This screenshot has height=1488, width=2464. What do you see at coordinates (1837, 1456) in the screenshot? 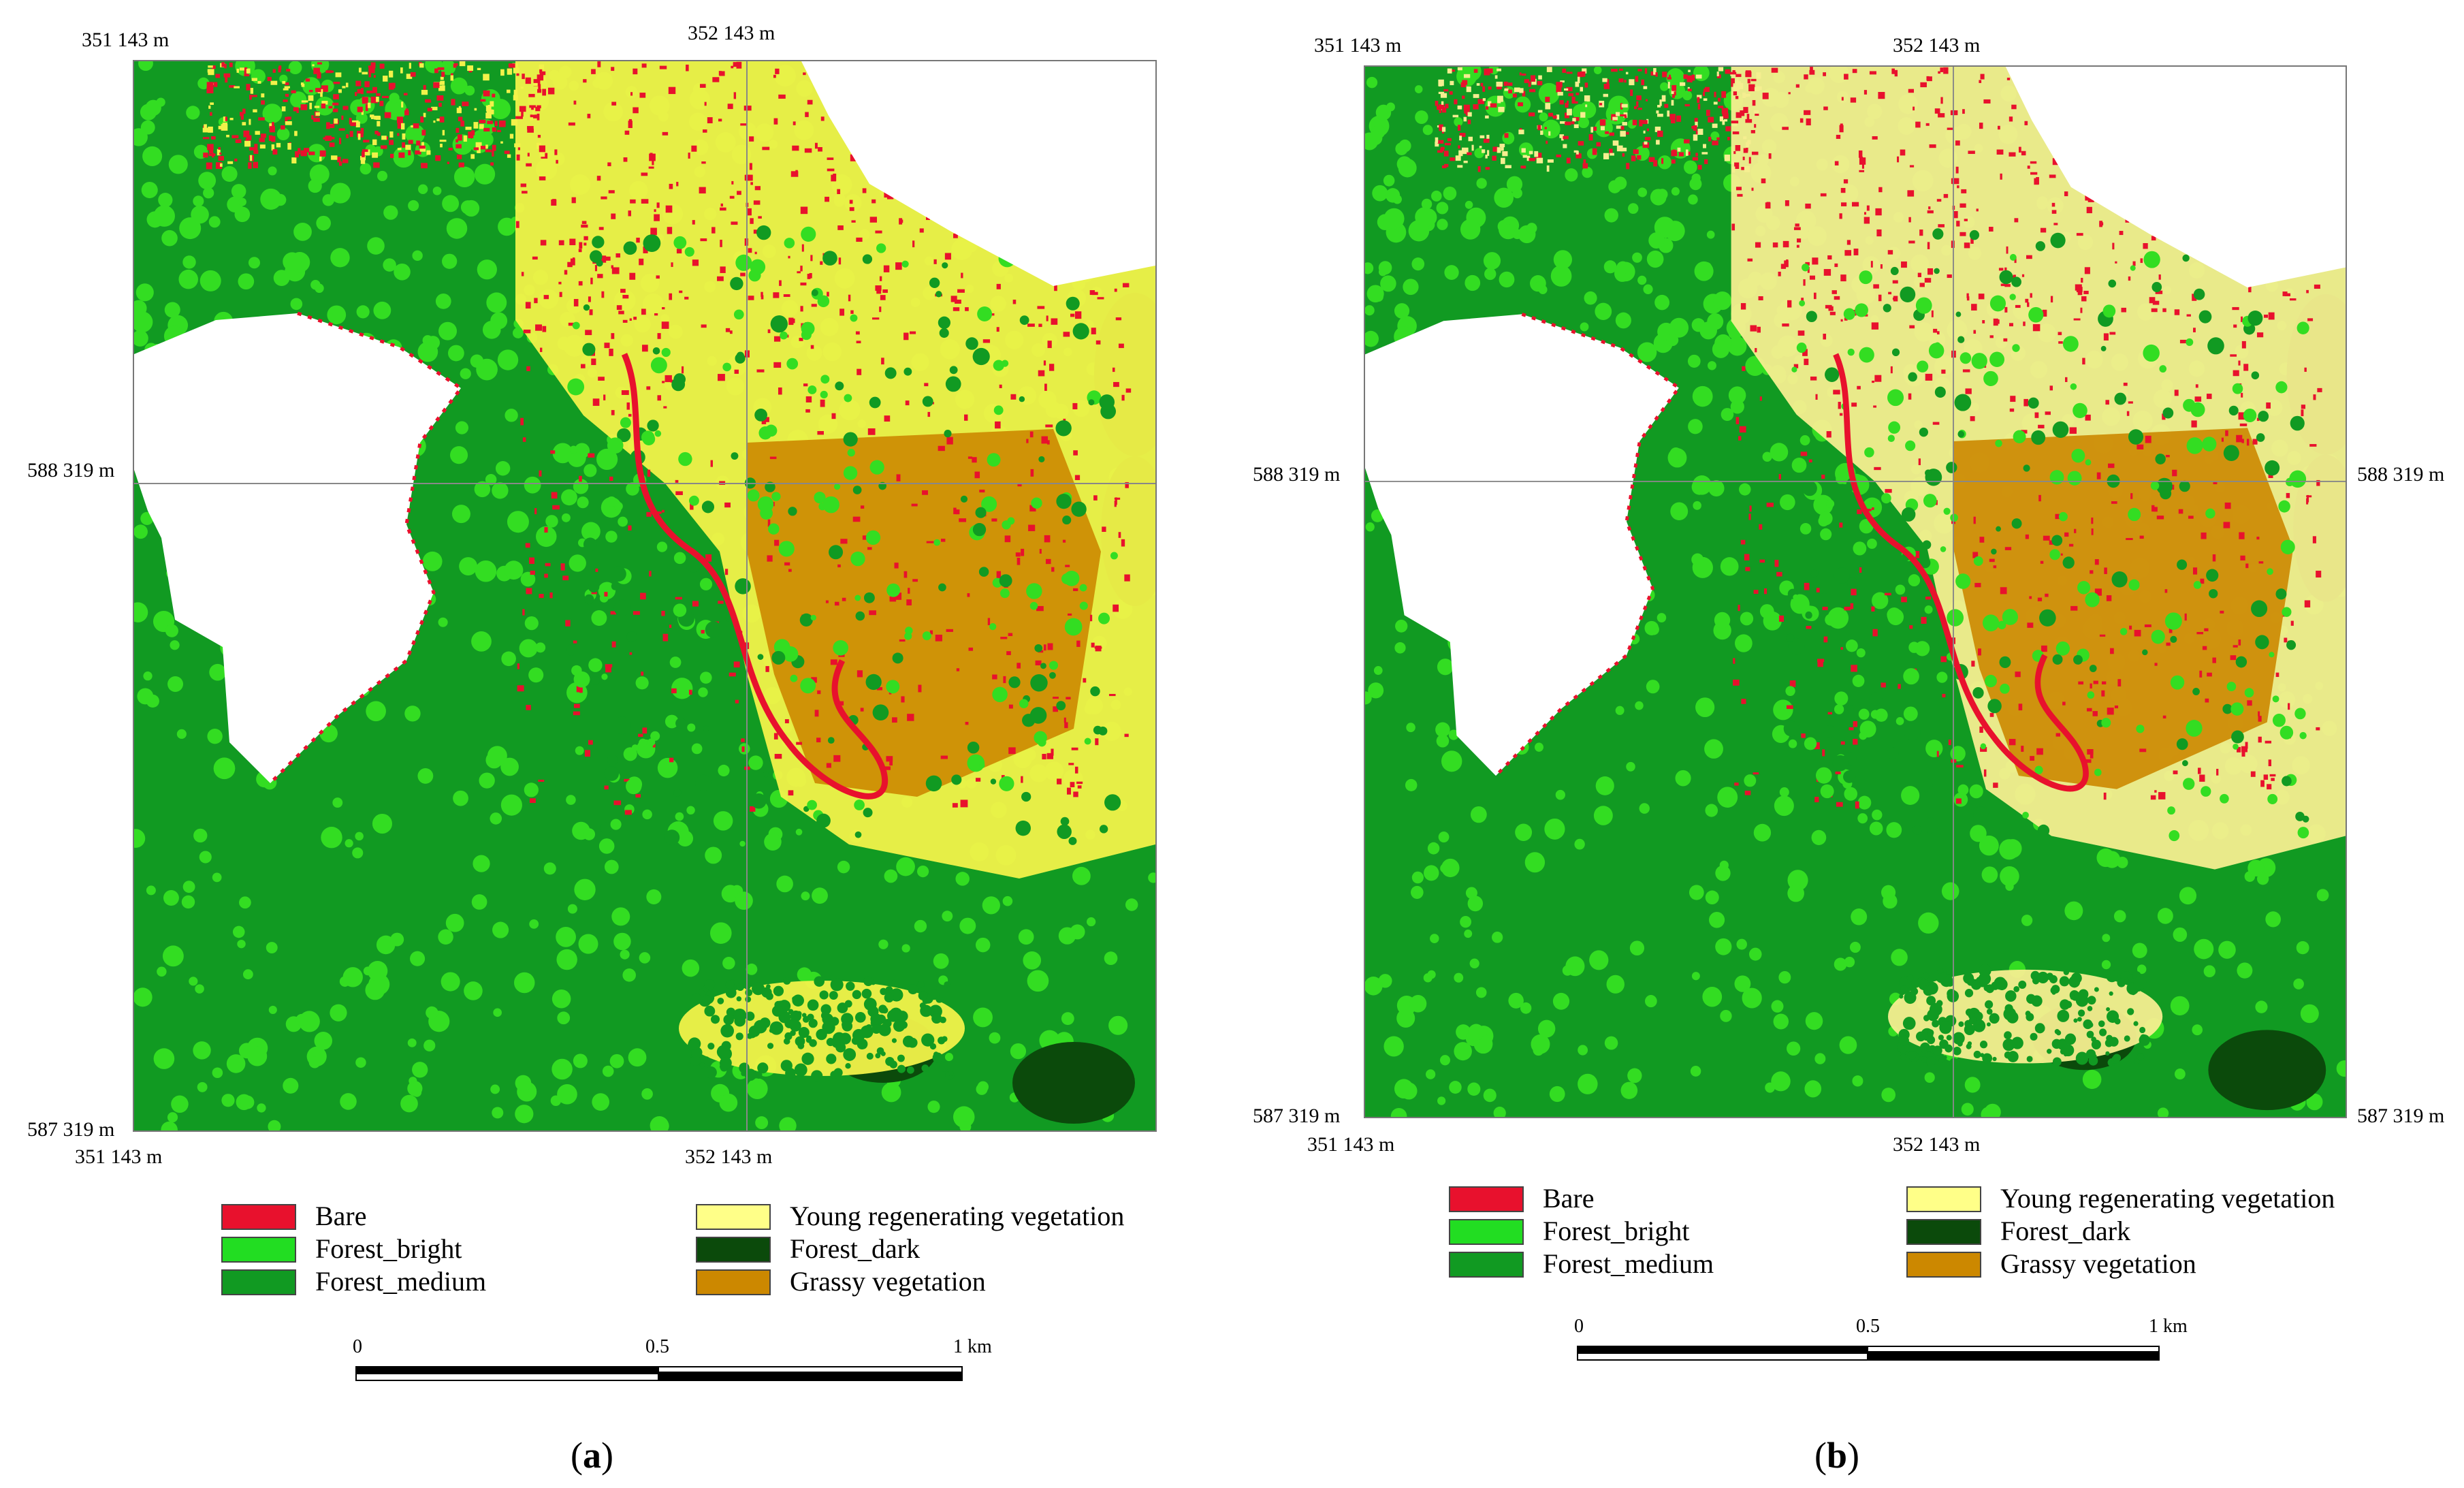
I see `panel-caption-b: (b)` at bounding box center [1837, 1456].